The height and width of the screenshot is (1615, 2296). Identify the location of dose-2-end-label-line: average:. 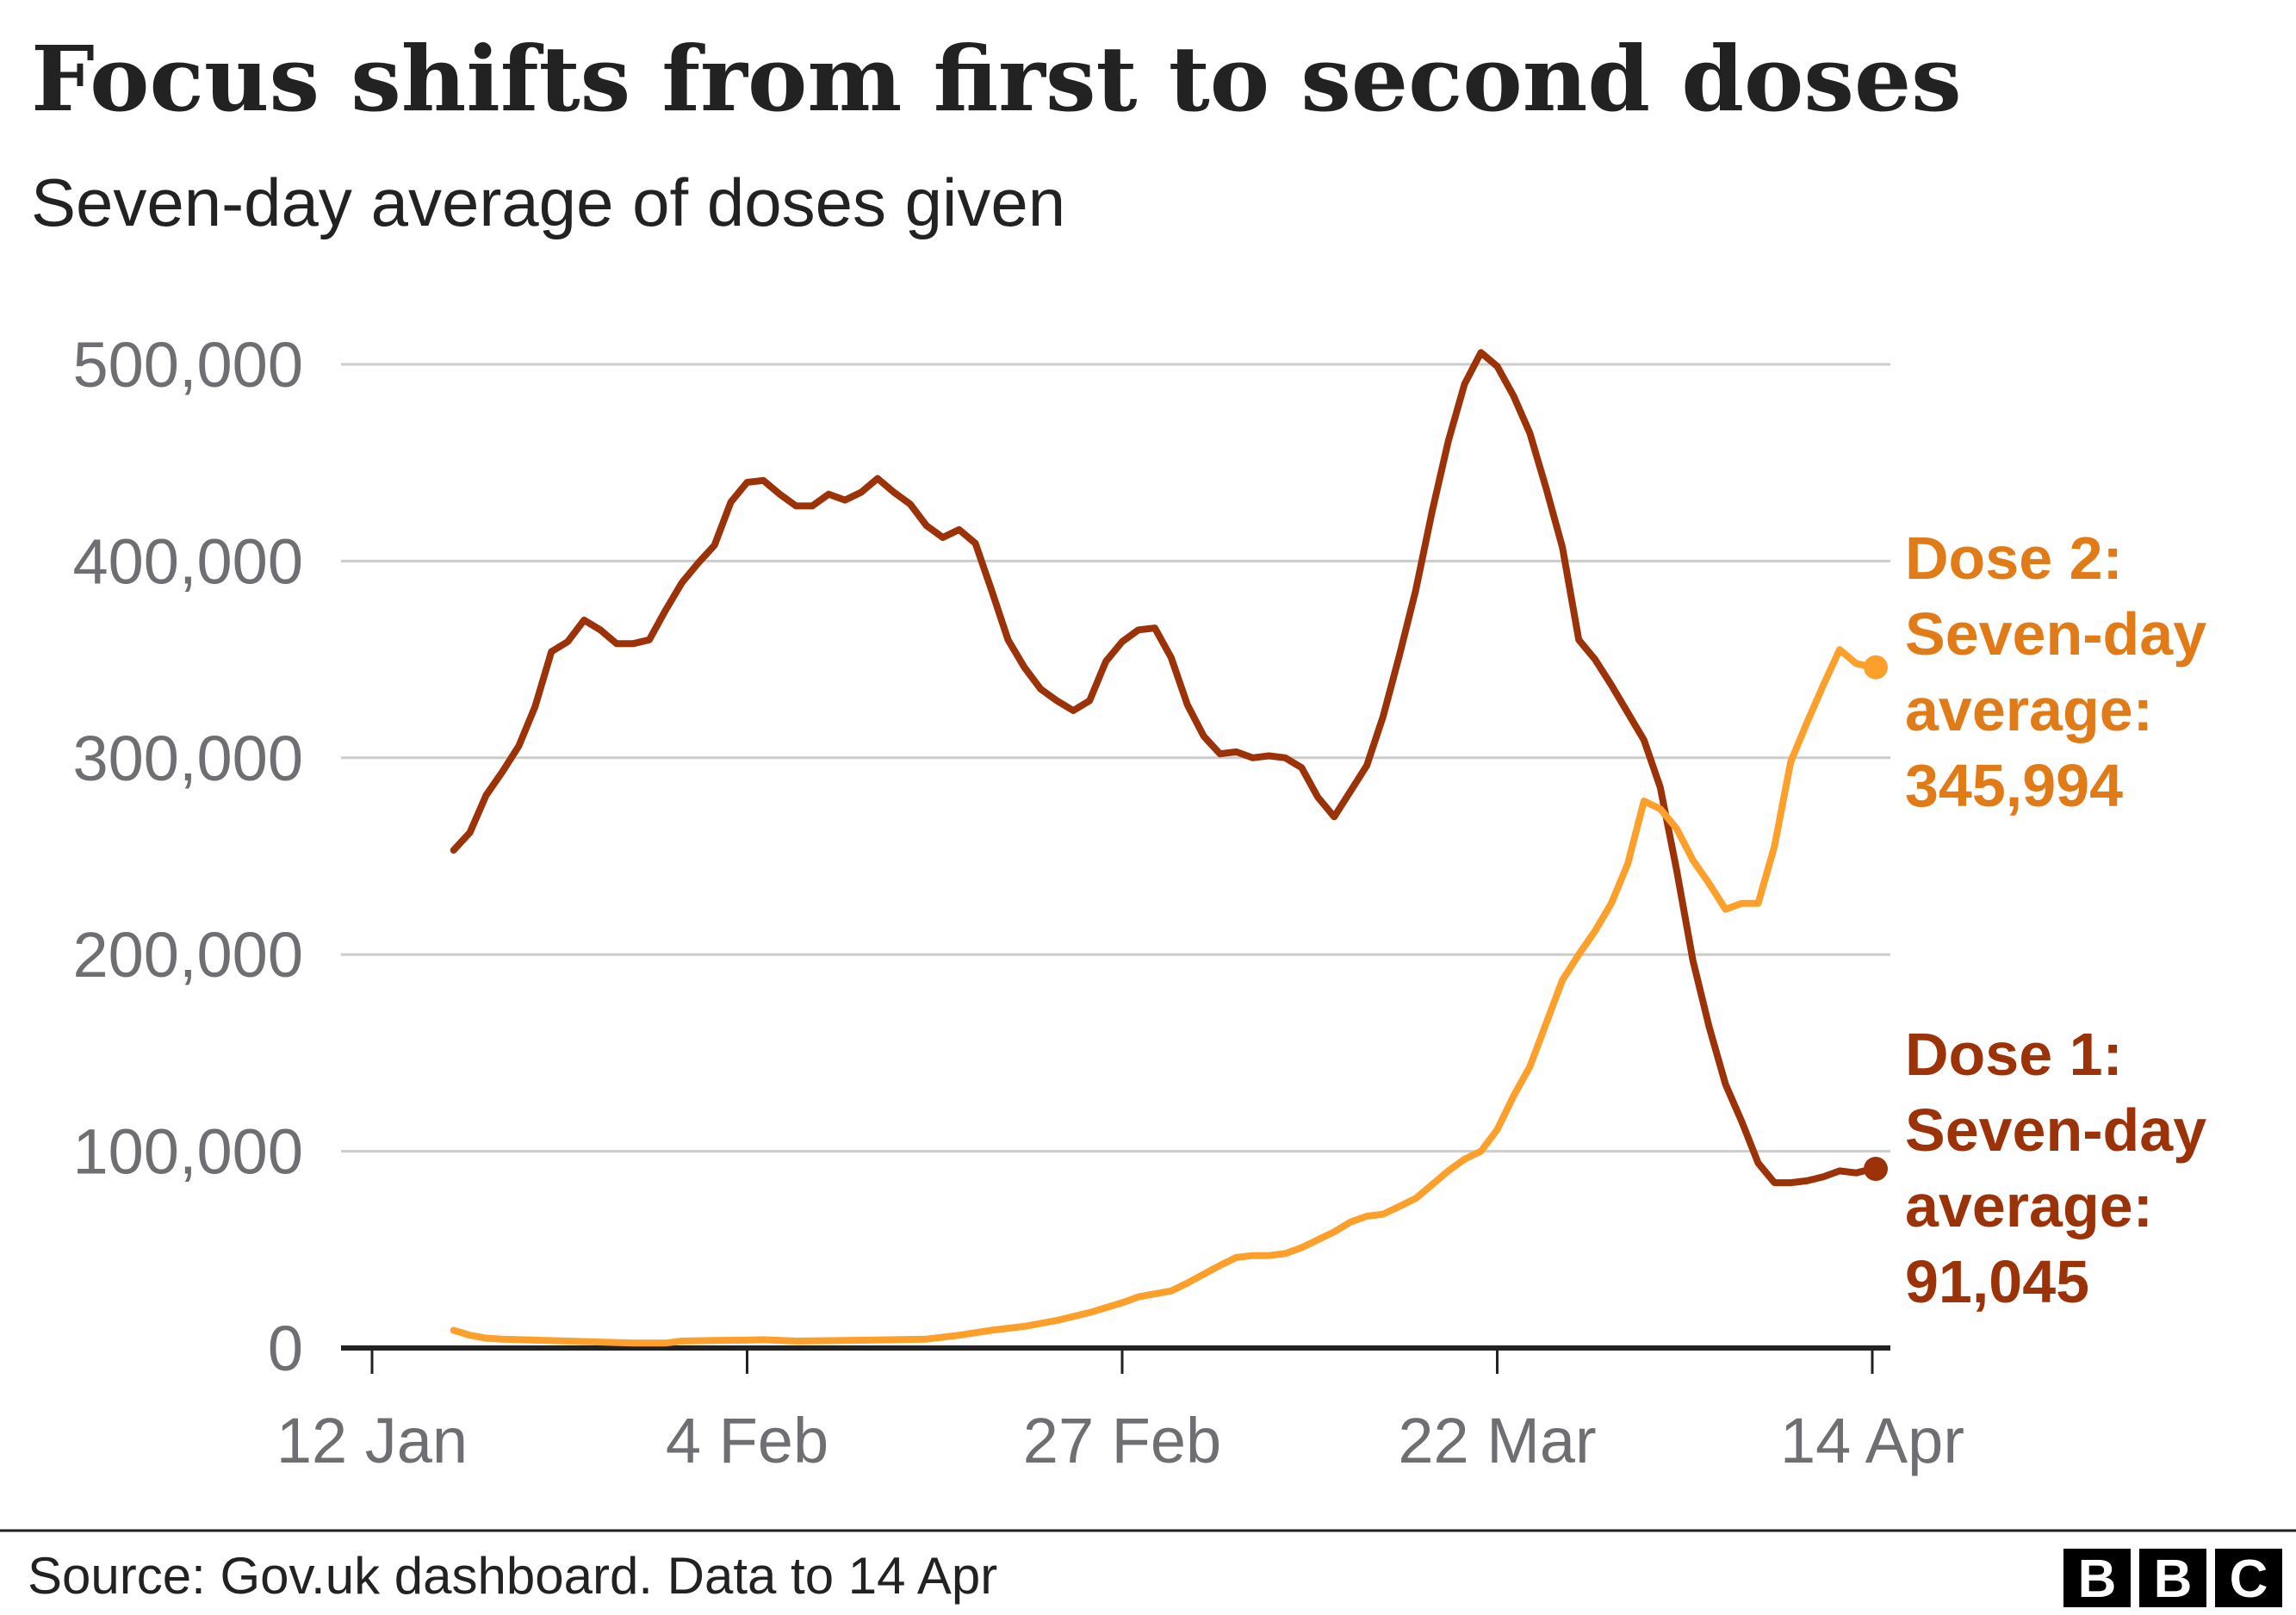
(2029, 709).